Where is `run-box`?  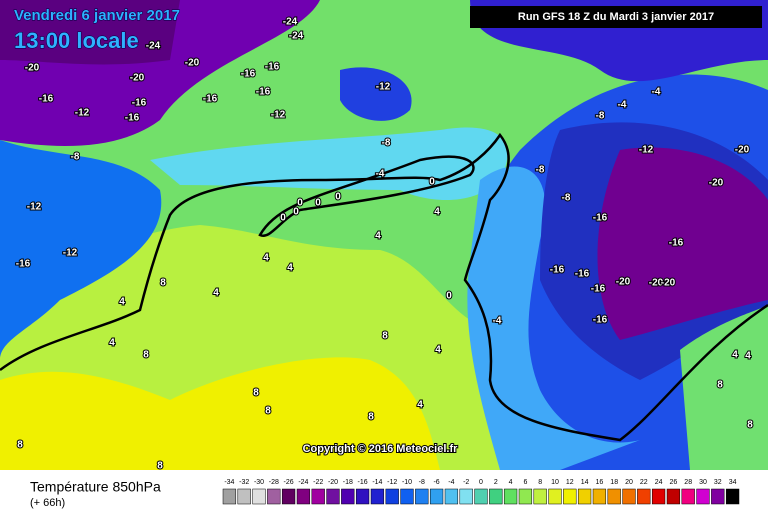
run-box is located at coordinates (616, 17).